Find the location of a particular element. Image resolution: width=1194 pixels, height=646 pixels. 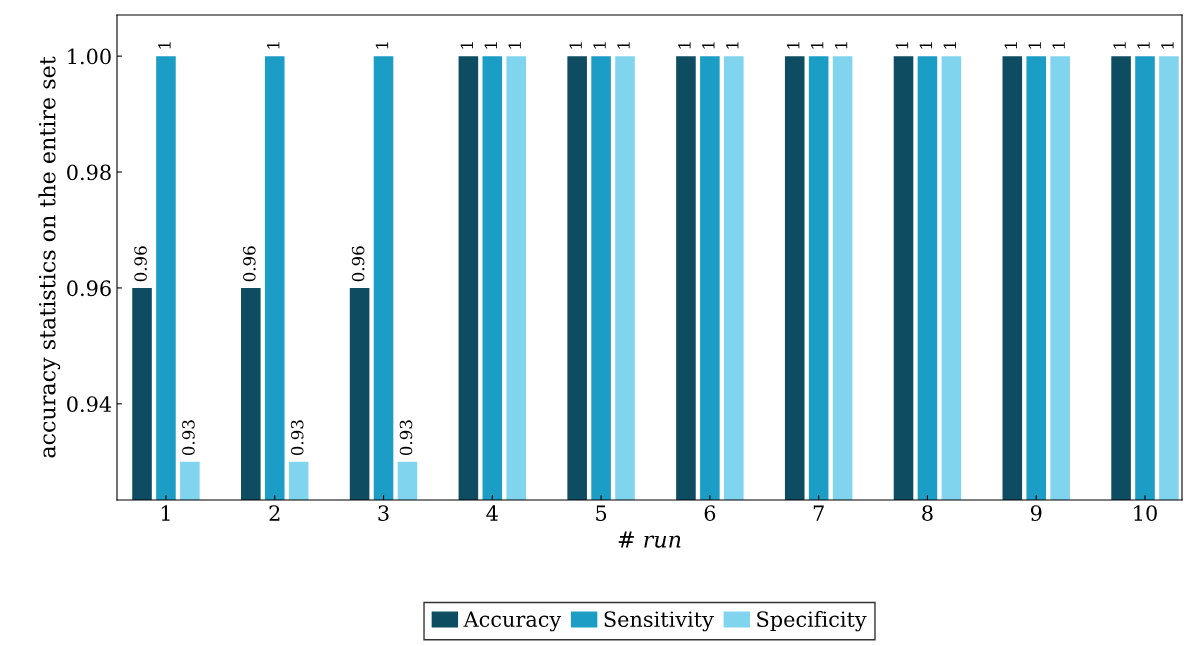

x-tick-label: 3 is located at coordinates (383, 513).